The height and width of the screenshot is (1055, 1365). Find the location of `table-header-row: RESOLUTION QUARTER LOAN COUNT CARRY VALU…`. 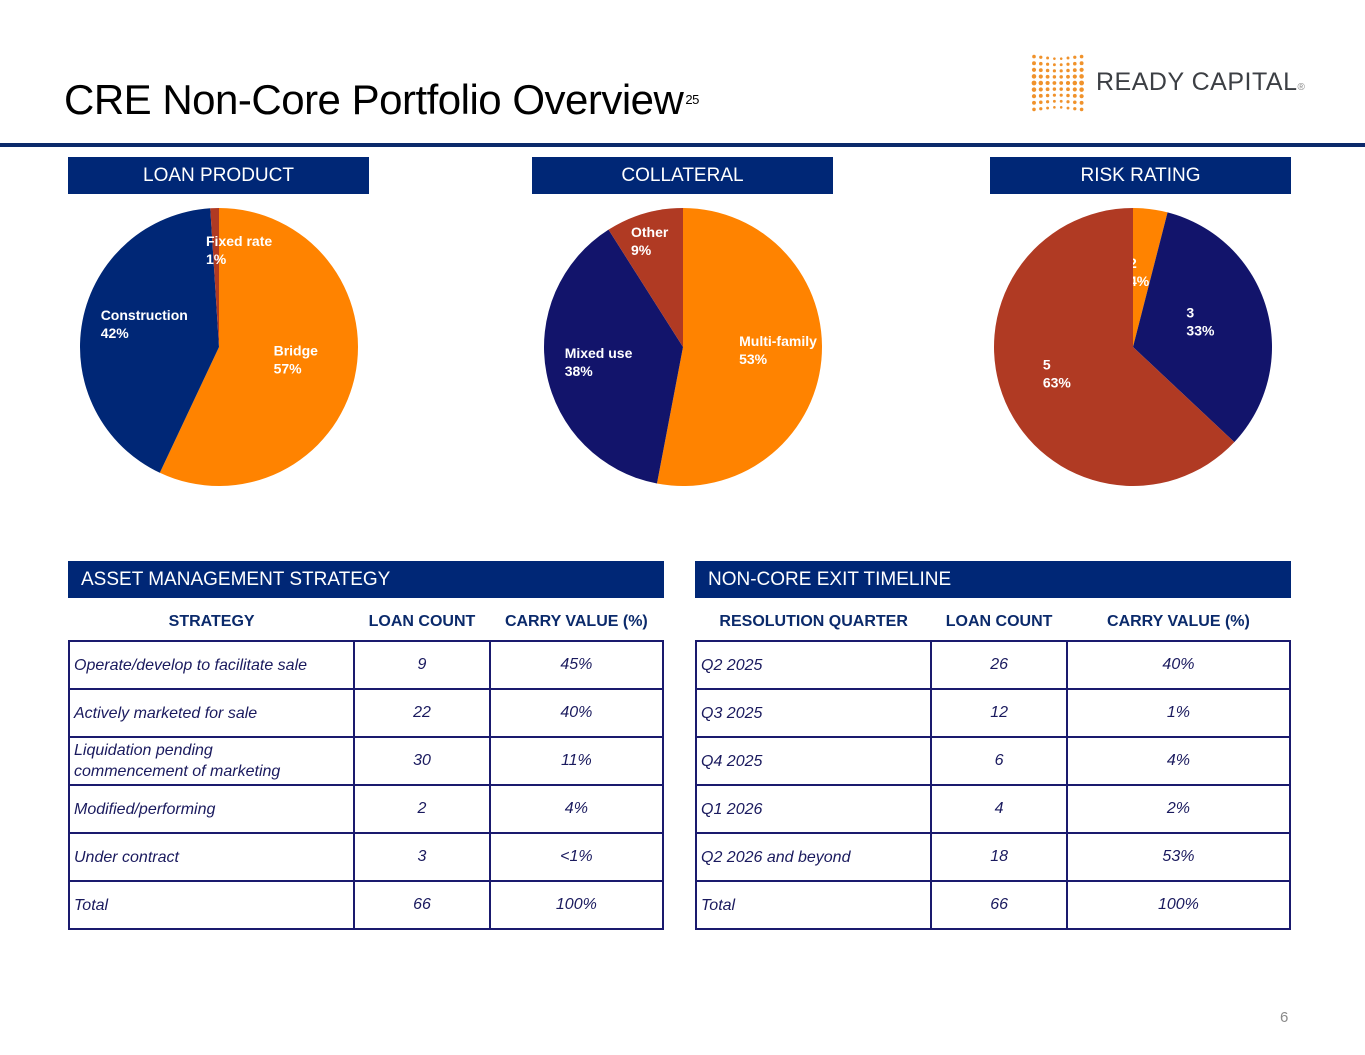

table-header-row: RESOLUTION QUARTER LOAN COUNT CARRY VALU… is located at coordinates (993, 622).